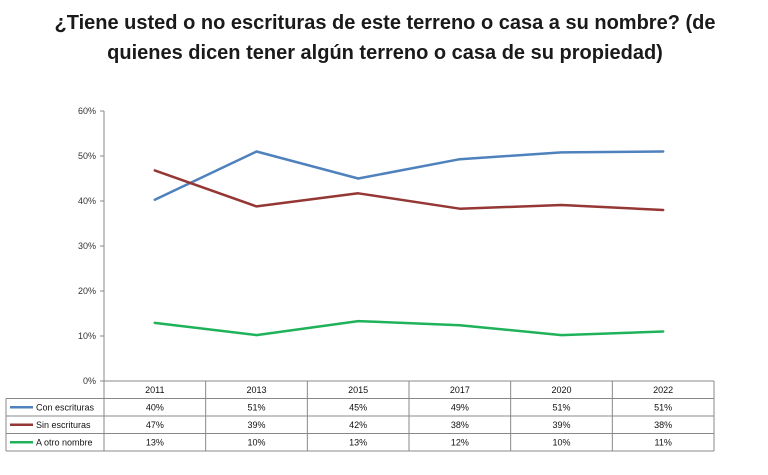 This screenshot has height=475, width=768. What do you see at coordinates (460, 442) in the screenshot?
I see `data-label: 12%` at bounding box center [460, 442].